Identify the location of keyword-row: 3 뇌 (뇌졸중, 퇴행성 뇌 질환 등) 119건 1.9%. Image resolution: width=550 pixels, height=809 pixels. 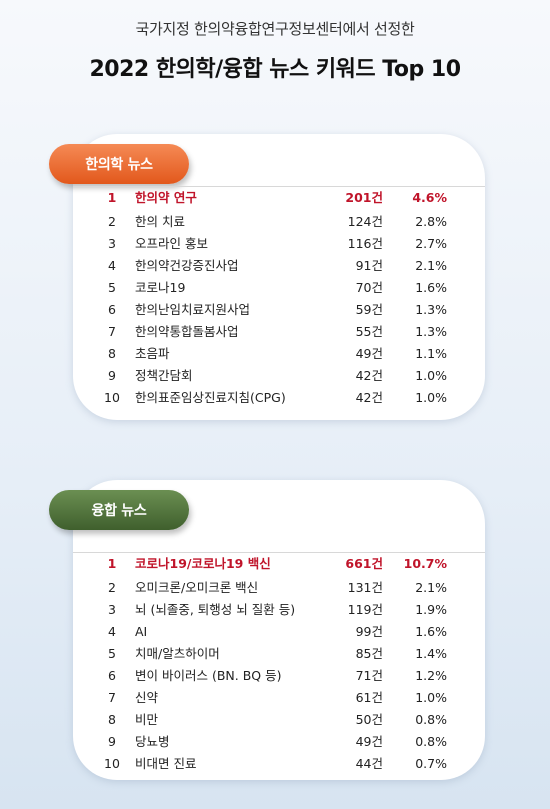
(279, 610).